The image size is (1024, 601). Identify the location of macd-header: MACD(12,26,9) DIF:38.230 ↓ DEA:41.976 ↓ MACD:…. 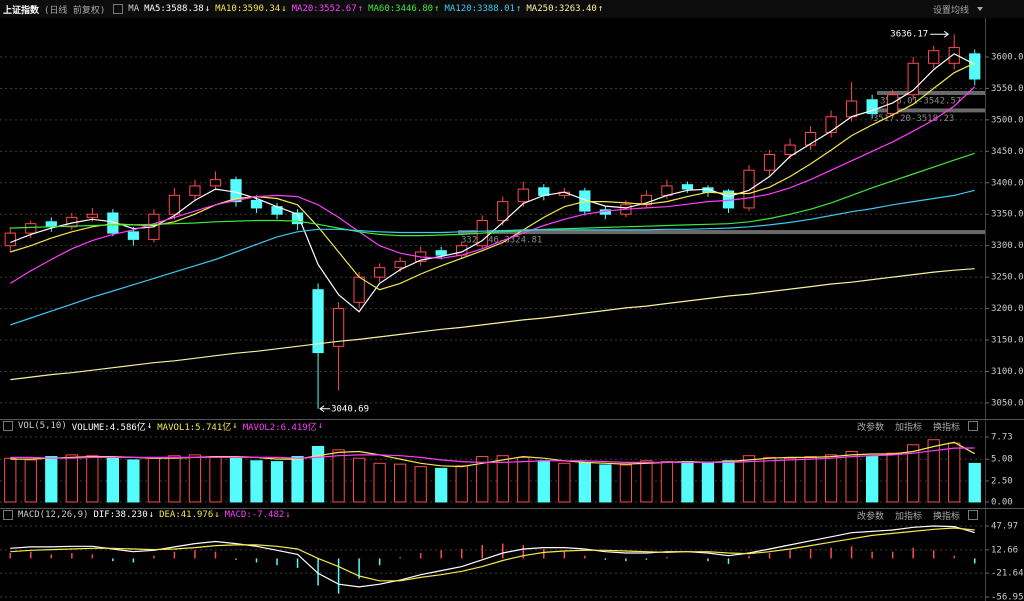
(492, 515).